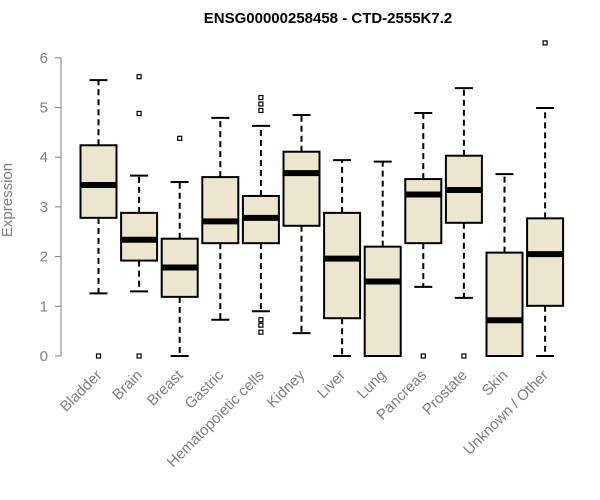 Image resolution: width=600 pixels, height=500 pixels. What do you see at coordinates (179, 246) in the screenshot?
I see `box-breast` at bounding box center [179, 246].